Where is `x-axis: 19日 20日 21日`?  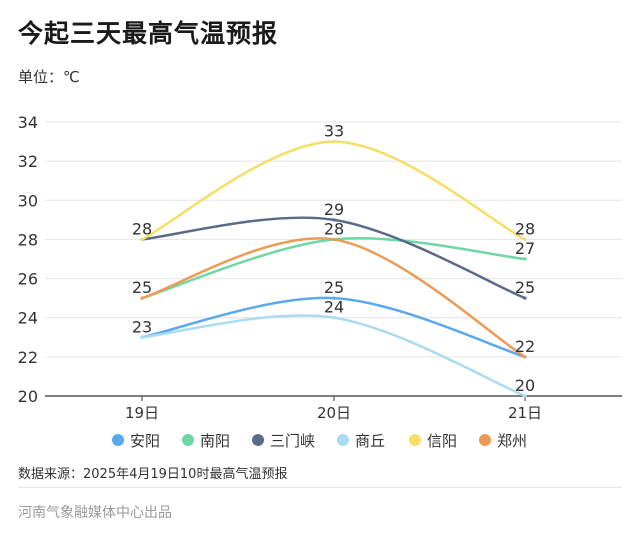
x-axis: 19日 20日 21日 is located at coordinates (333, 409).